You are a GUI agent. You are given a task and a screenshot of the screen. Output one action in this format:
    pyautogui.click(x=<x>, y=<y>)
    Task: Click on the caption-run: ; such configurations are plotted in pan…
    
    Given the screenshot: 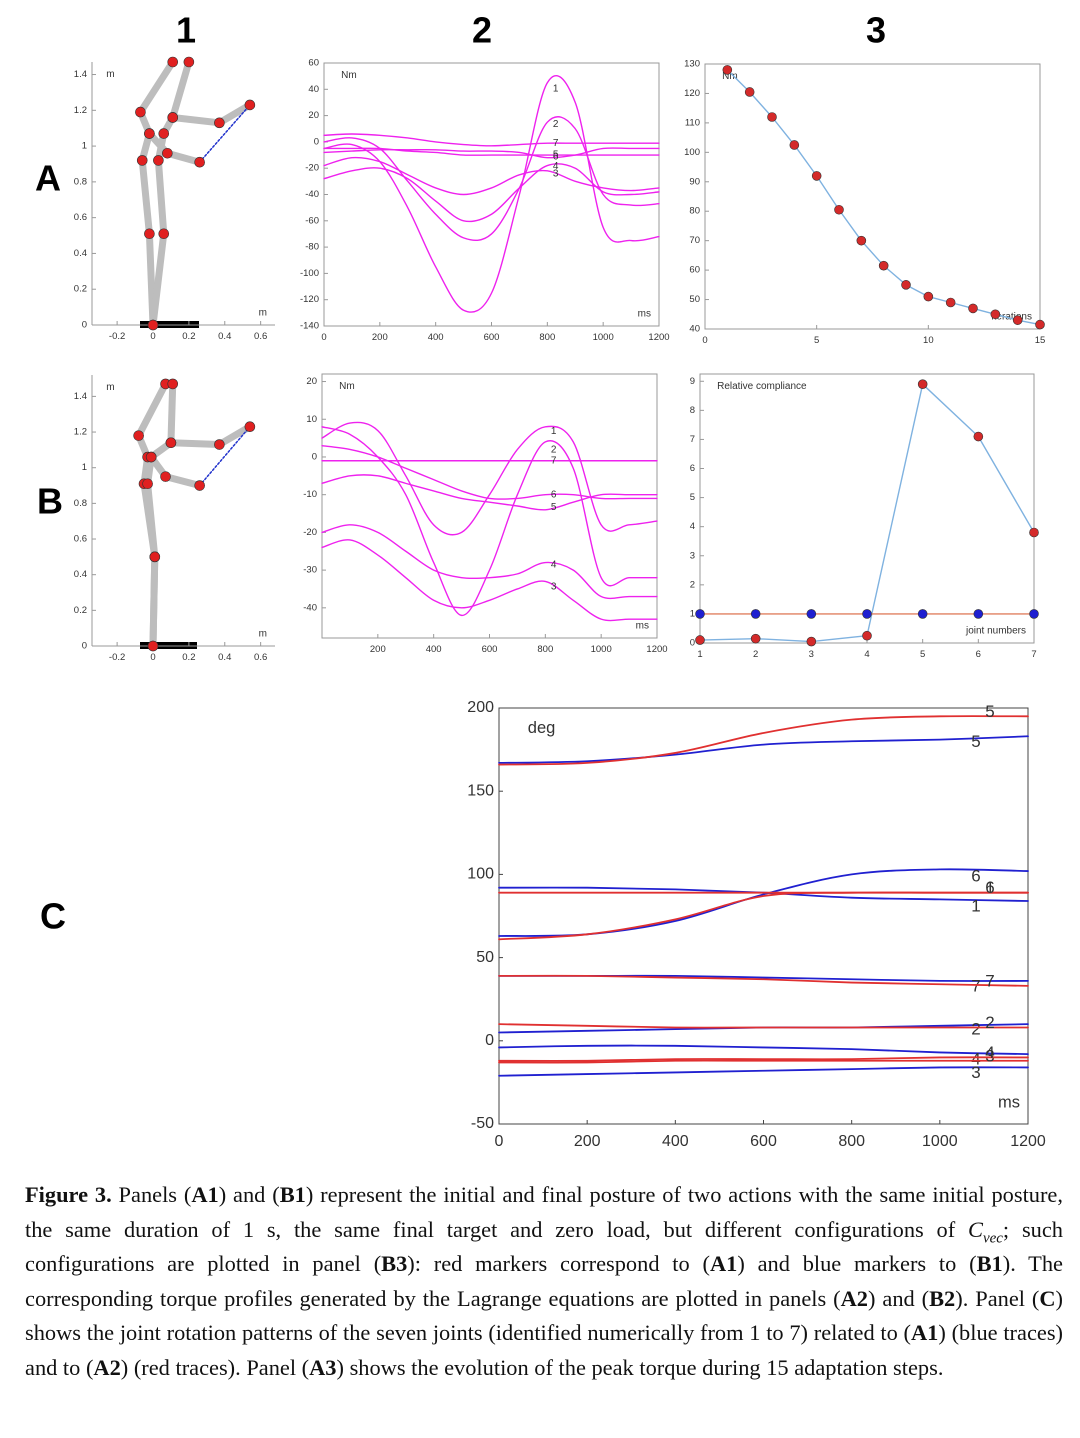 What is the action you would take?
    pyautogui.click(x=544, y=1246)
    